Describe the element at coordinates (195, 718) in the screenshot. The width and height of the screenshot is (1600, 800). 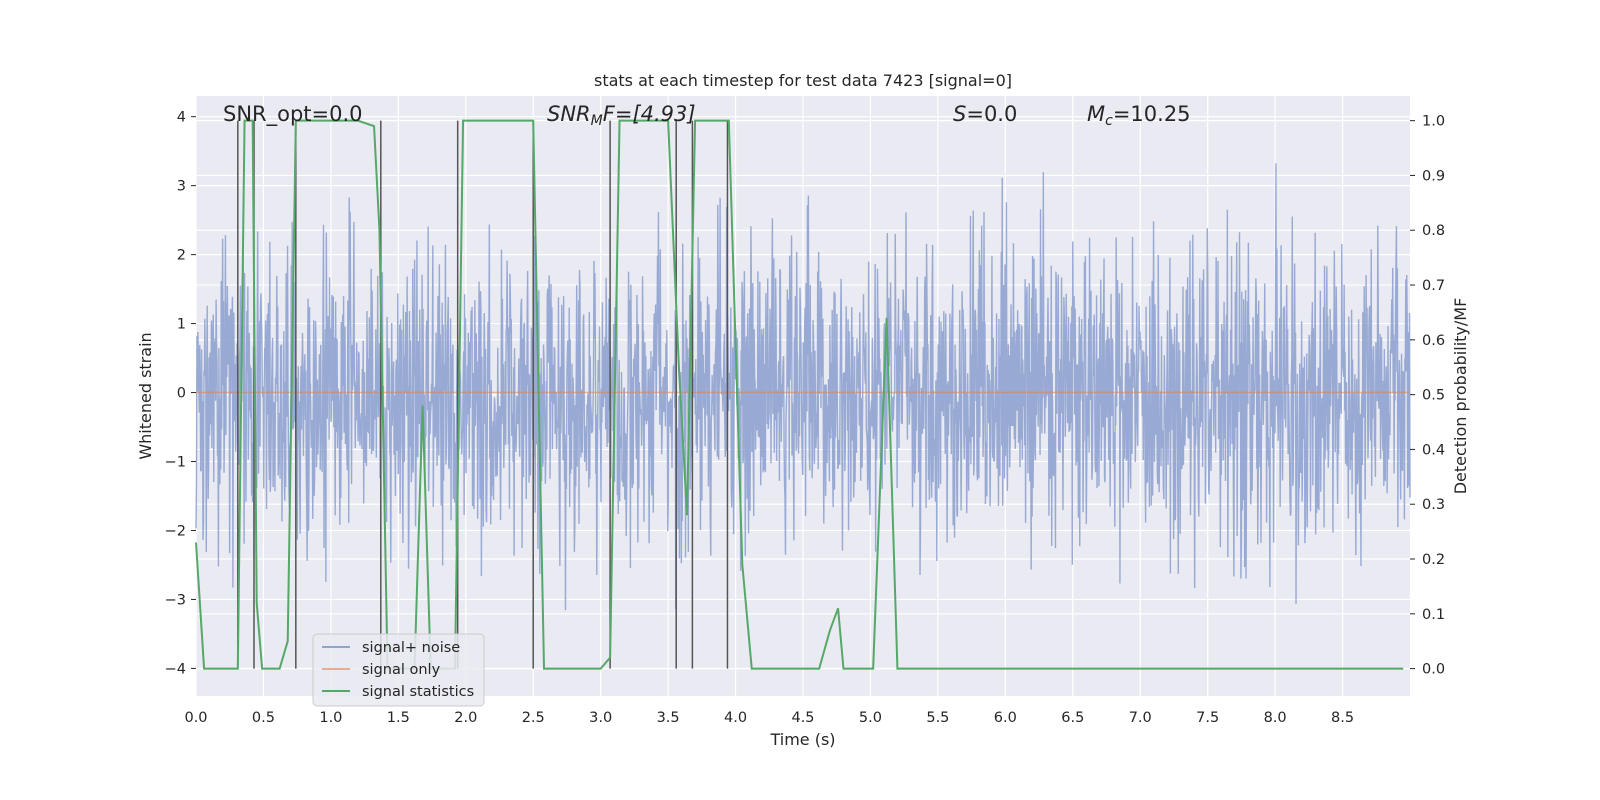
I see `x-tick-label: 0.0` at that location.